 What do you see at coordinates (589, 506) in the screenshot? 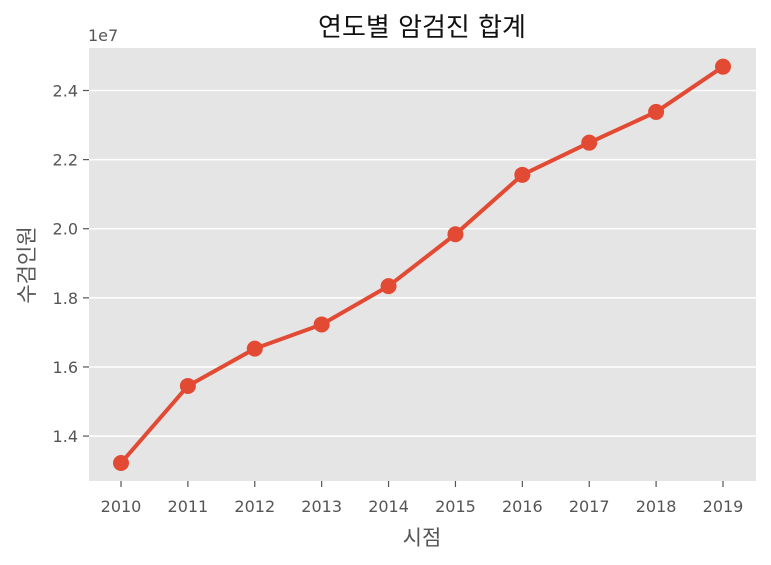
I see `x-tick-label: 2017` at bounding box center [589, 506].